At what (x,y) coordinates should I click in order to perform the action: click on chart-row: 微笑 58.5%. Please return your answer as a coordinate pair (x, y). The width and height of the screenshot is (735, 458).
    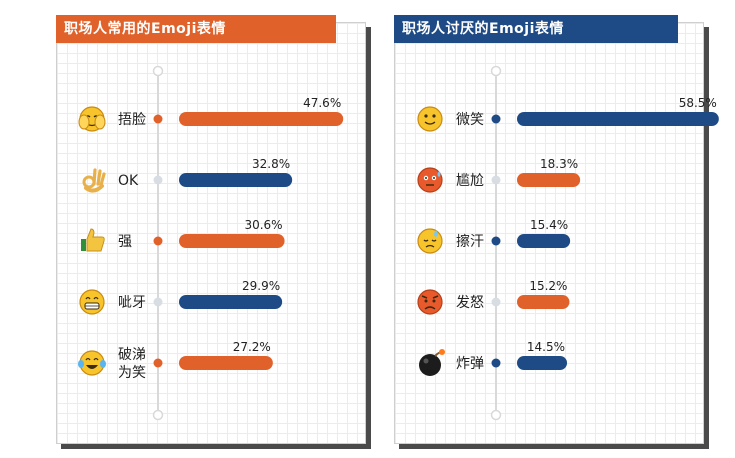
    Looking at the image, I should click on (568, 114).